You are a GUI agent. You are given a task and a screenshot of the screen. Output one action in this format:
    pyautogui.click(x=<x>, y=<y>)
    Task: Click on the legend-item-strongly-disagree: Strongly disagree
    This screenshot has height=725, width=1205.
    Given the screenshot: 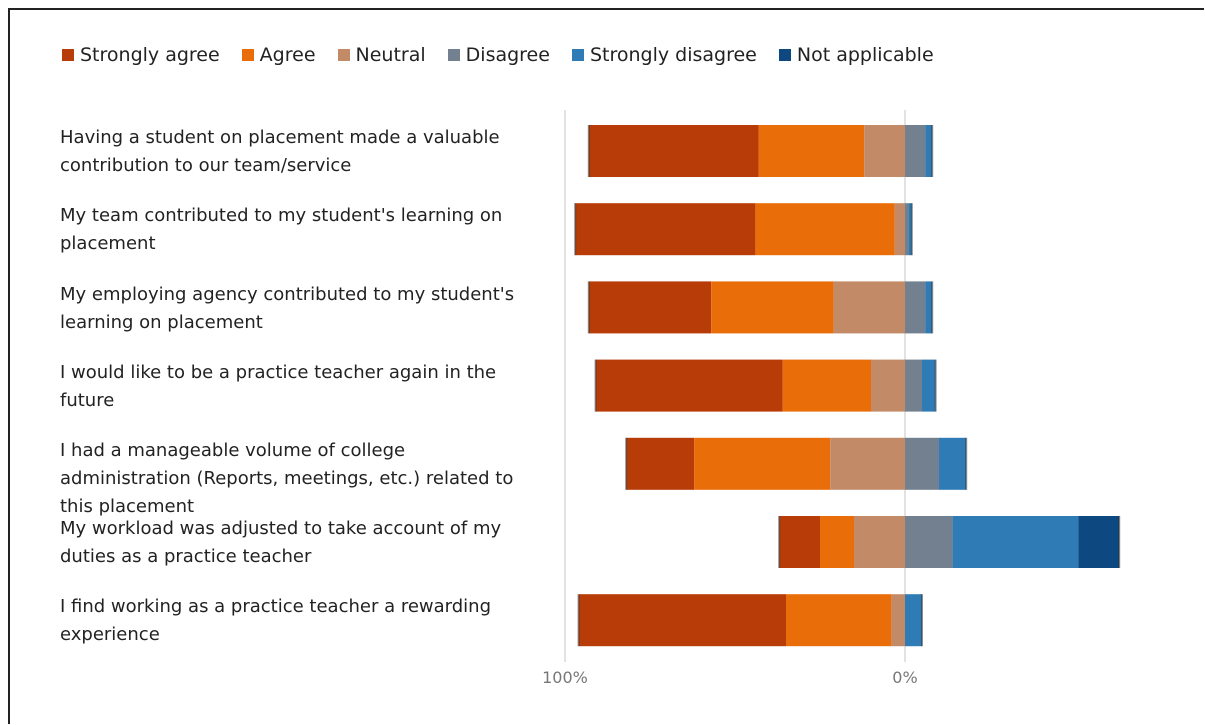 What is the action you would take?
    pyautogui.click(x=664, y=55)
    